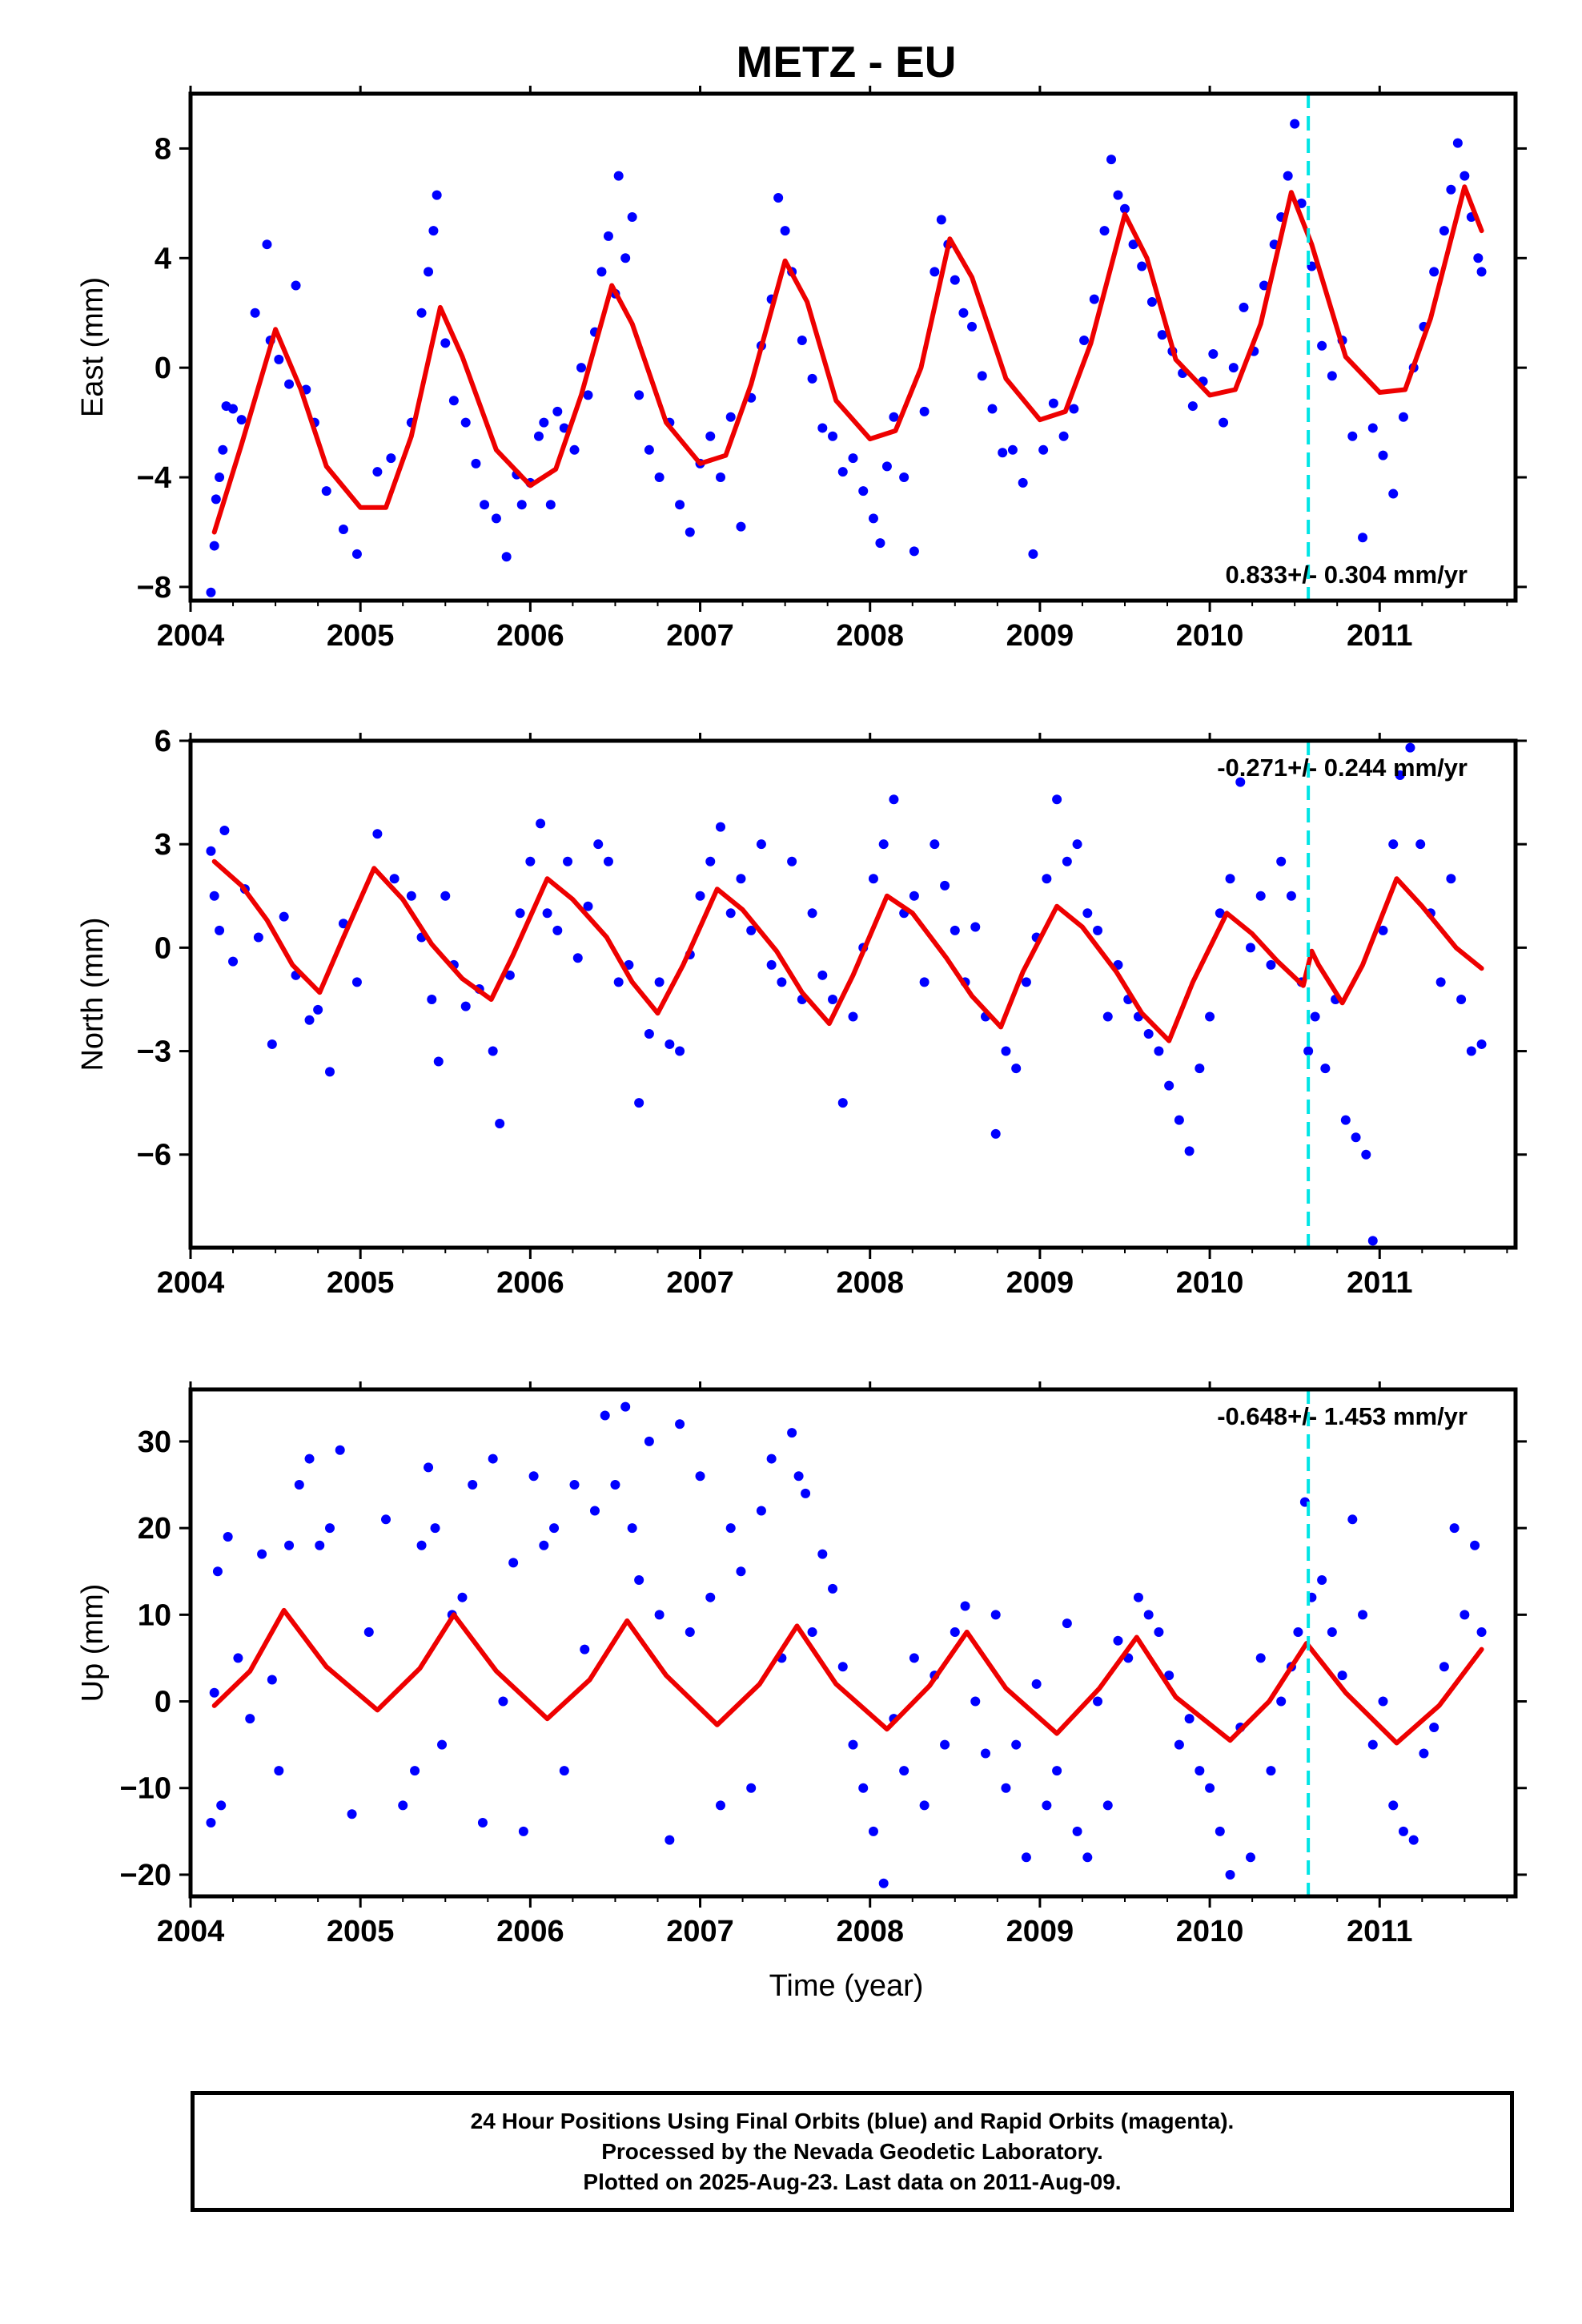 This screenshot has height=2324, width=1582. What do you see at coordinates (361, 1283) in the screenshot?
I see `x-tick-label: 2005` at bounding box center [361, 1283].